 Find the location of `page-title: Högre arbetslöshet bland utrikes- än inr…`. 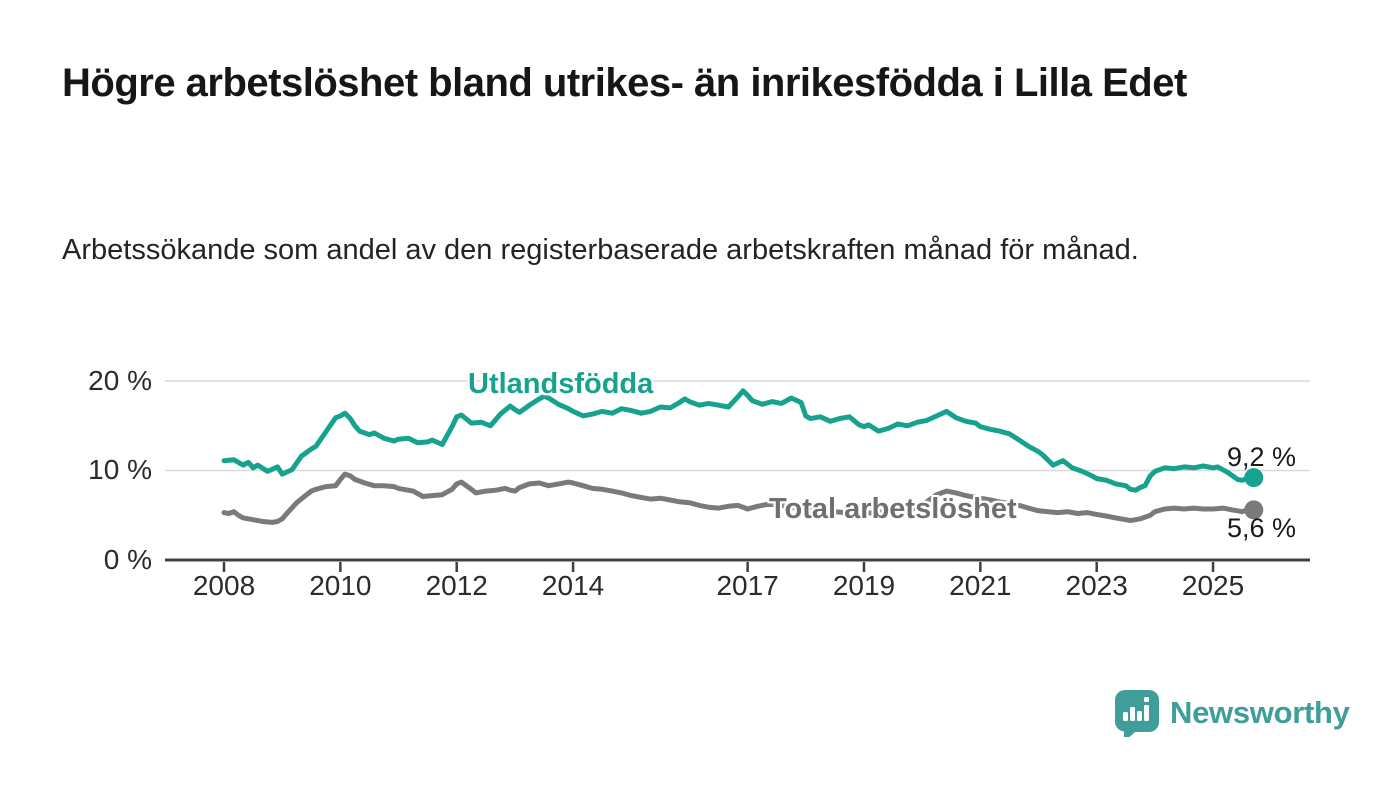

page-title: Högre arbetslöshet bland utrikes- än inr… is located at coordinates (624, 83).